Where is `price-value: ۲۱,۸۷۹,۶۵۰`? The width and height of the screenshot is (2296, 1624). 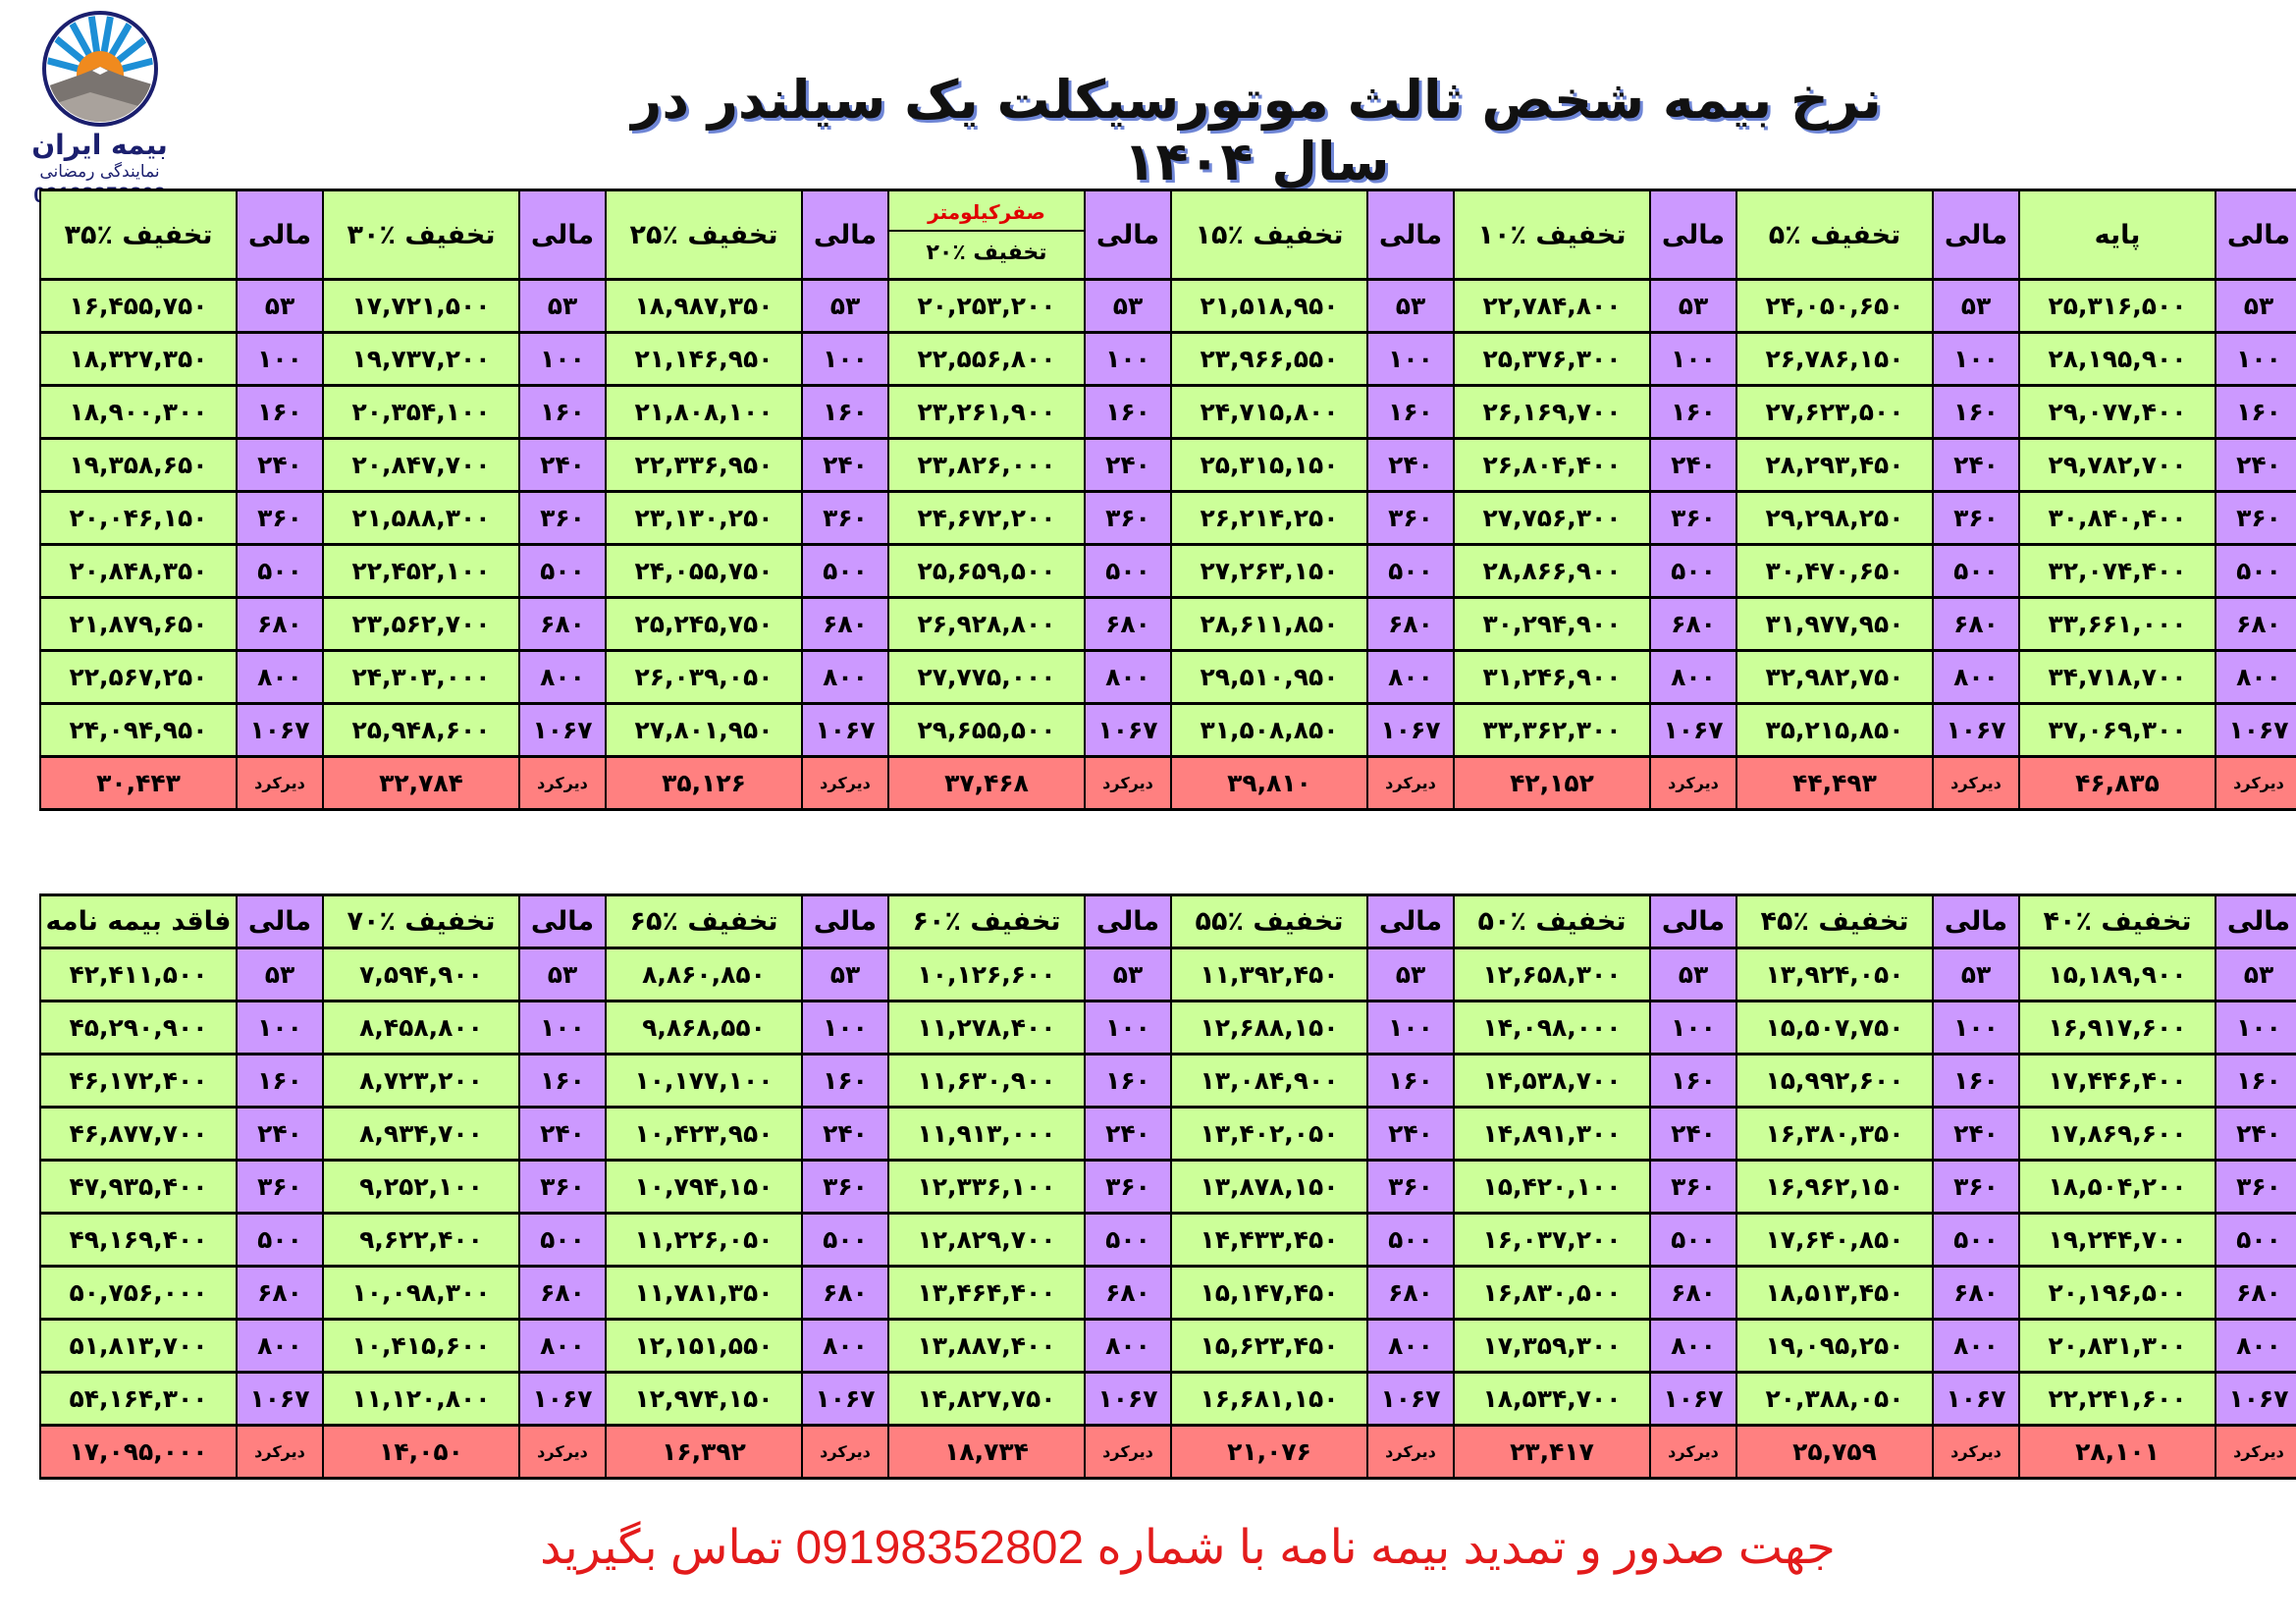 price-value: ۲۱,۸۷۹,۶۵۰ is located at coordinates (138, 624).